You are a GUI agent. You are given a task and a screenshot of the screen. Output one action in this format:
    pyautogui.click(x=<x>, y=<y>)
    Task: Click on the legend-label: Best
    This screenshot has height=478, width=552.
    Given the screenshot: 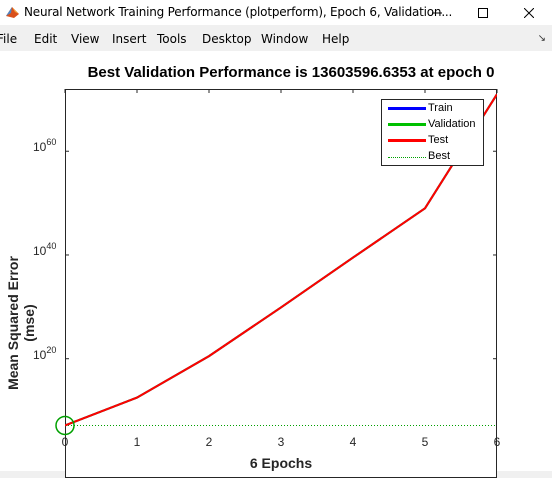 What is the action you would take?
    pyautogui.click(x=439, y=156)
    